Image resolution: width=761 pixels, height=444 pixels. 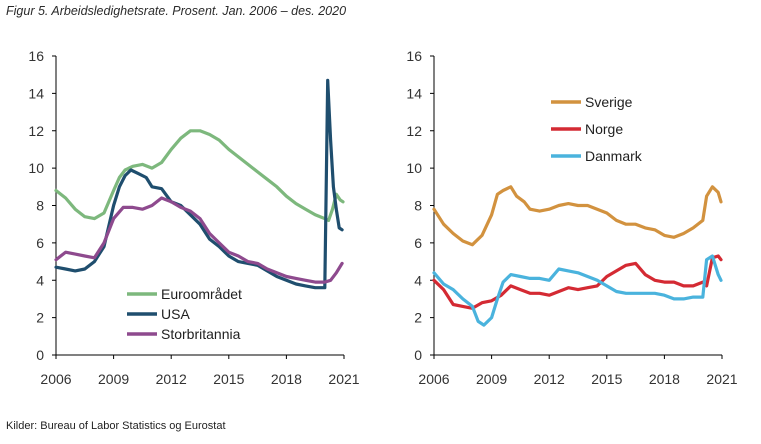 I want to click on right-series-line-norge, so click(x=577, y=282).